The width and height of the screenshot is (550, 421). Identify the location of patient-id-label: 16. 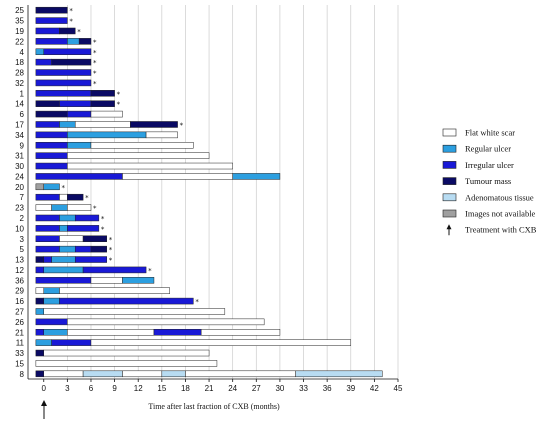
(19, 301).